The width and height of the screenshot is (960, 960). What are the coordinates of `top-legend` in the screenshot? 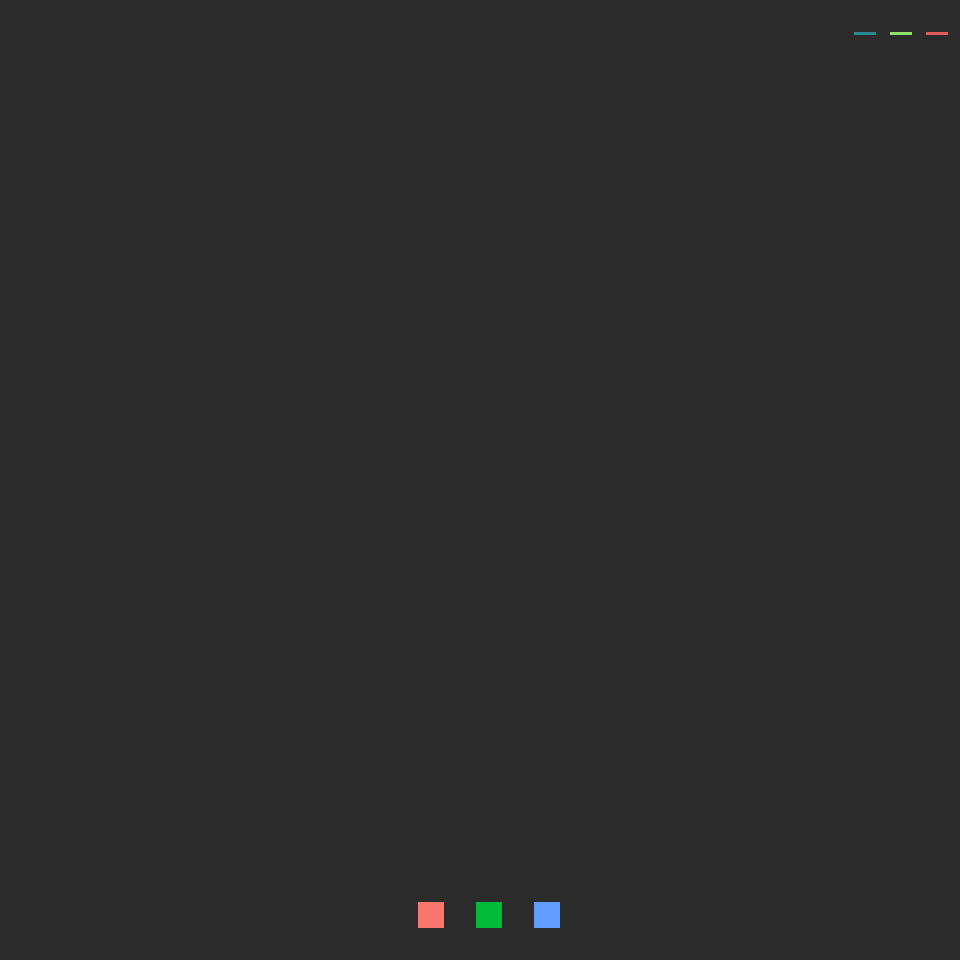 It's located at (898, 33).